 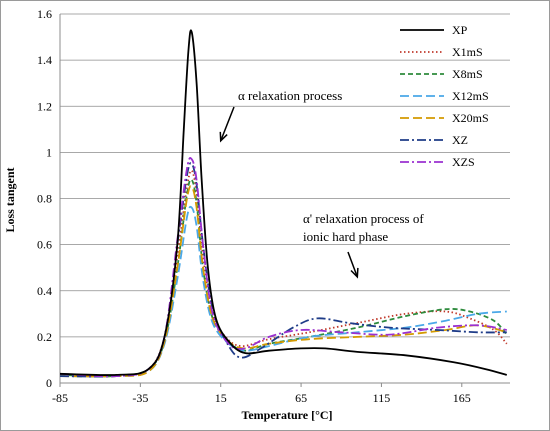 I want to click on x-tick-labels: -85 -35 15 65 115 165, so click(x=261, y=398).